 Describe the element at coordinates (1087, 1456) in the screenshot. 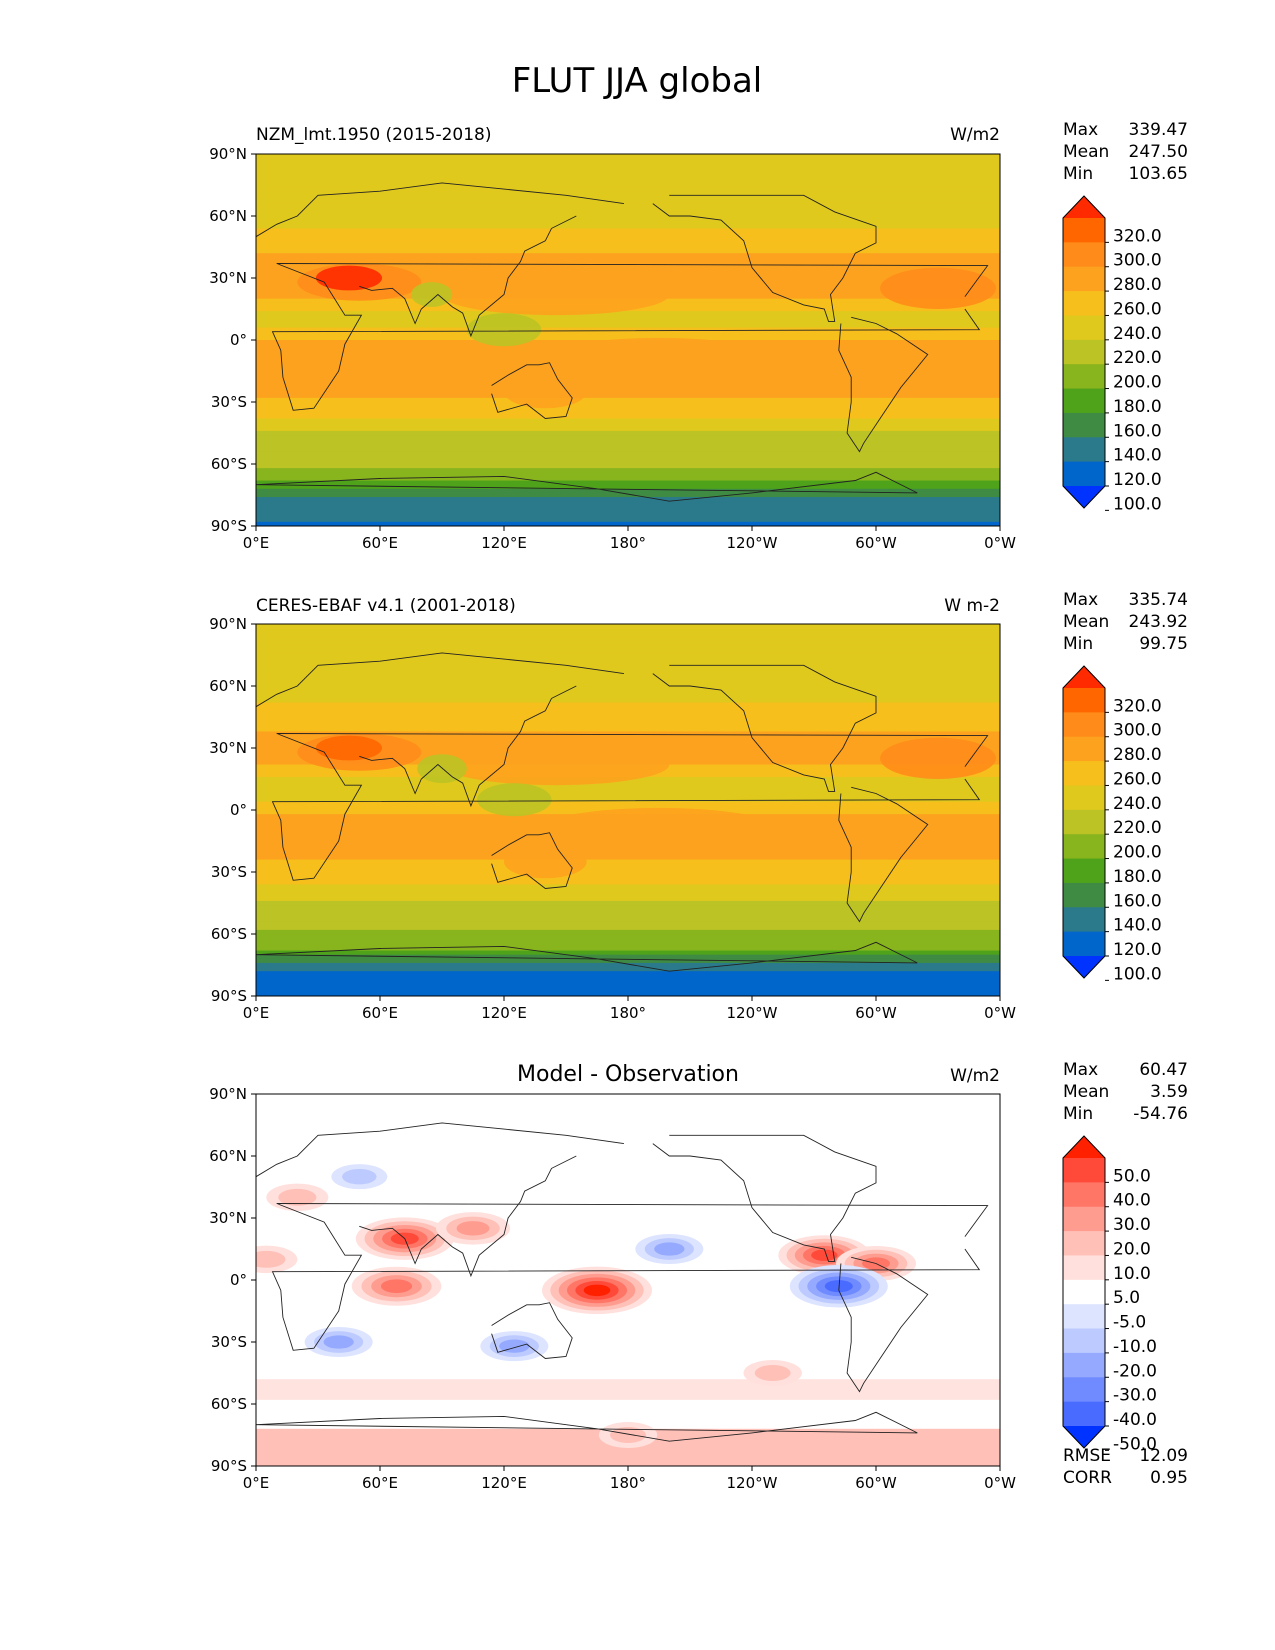

I see `rmse-label: RMSE` at that location.